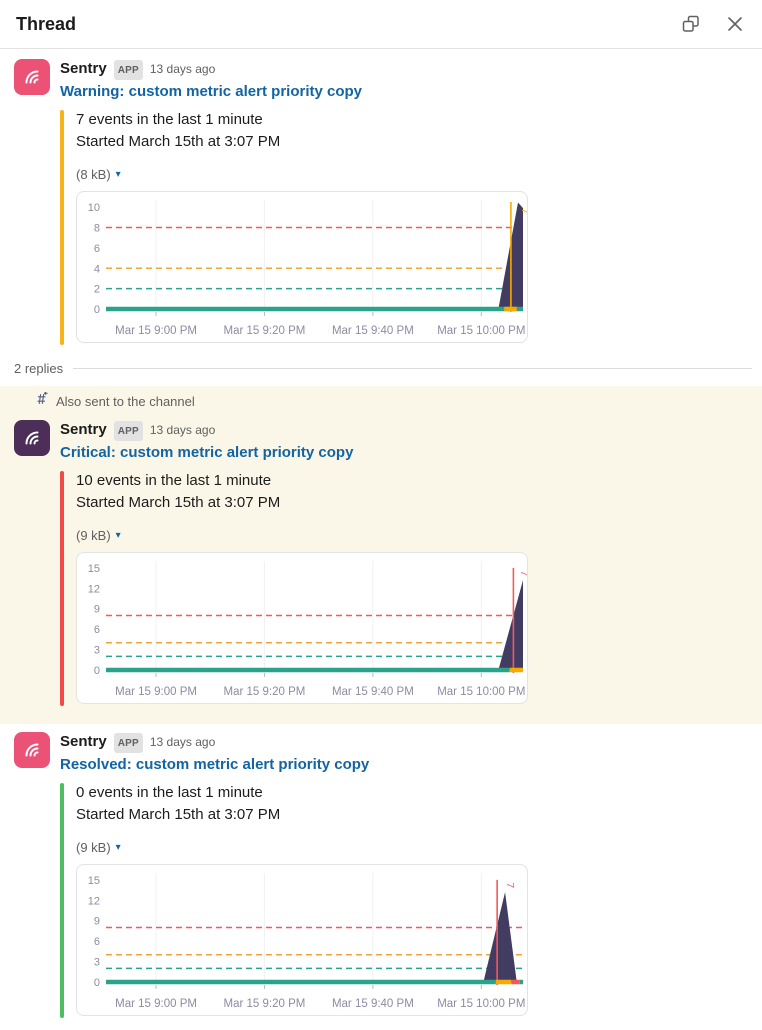  Describe the element at coordinates (691, 24) in the screenshot. I see `popout-window-icon` at that location.